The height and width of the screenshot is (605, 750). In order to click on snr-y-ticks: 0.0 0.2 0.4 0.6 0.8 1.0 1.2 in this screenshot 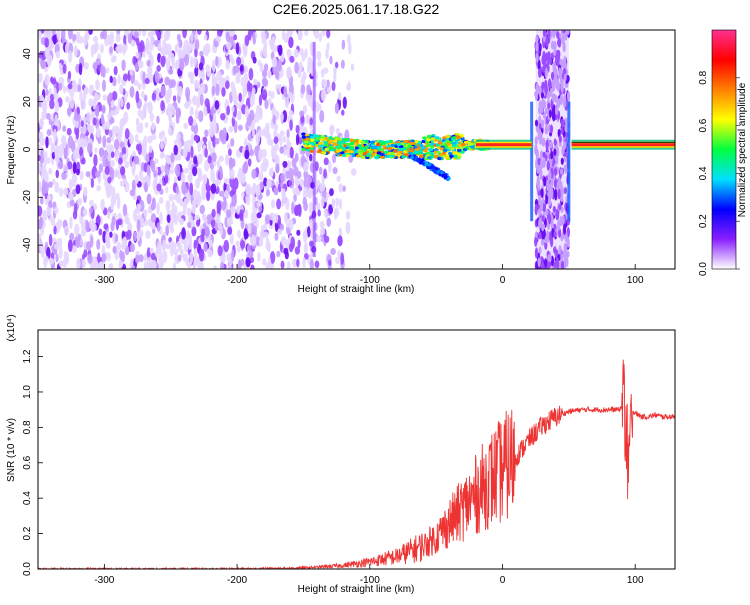, I will do `click(32, 462)`.